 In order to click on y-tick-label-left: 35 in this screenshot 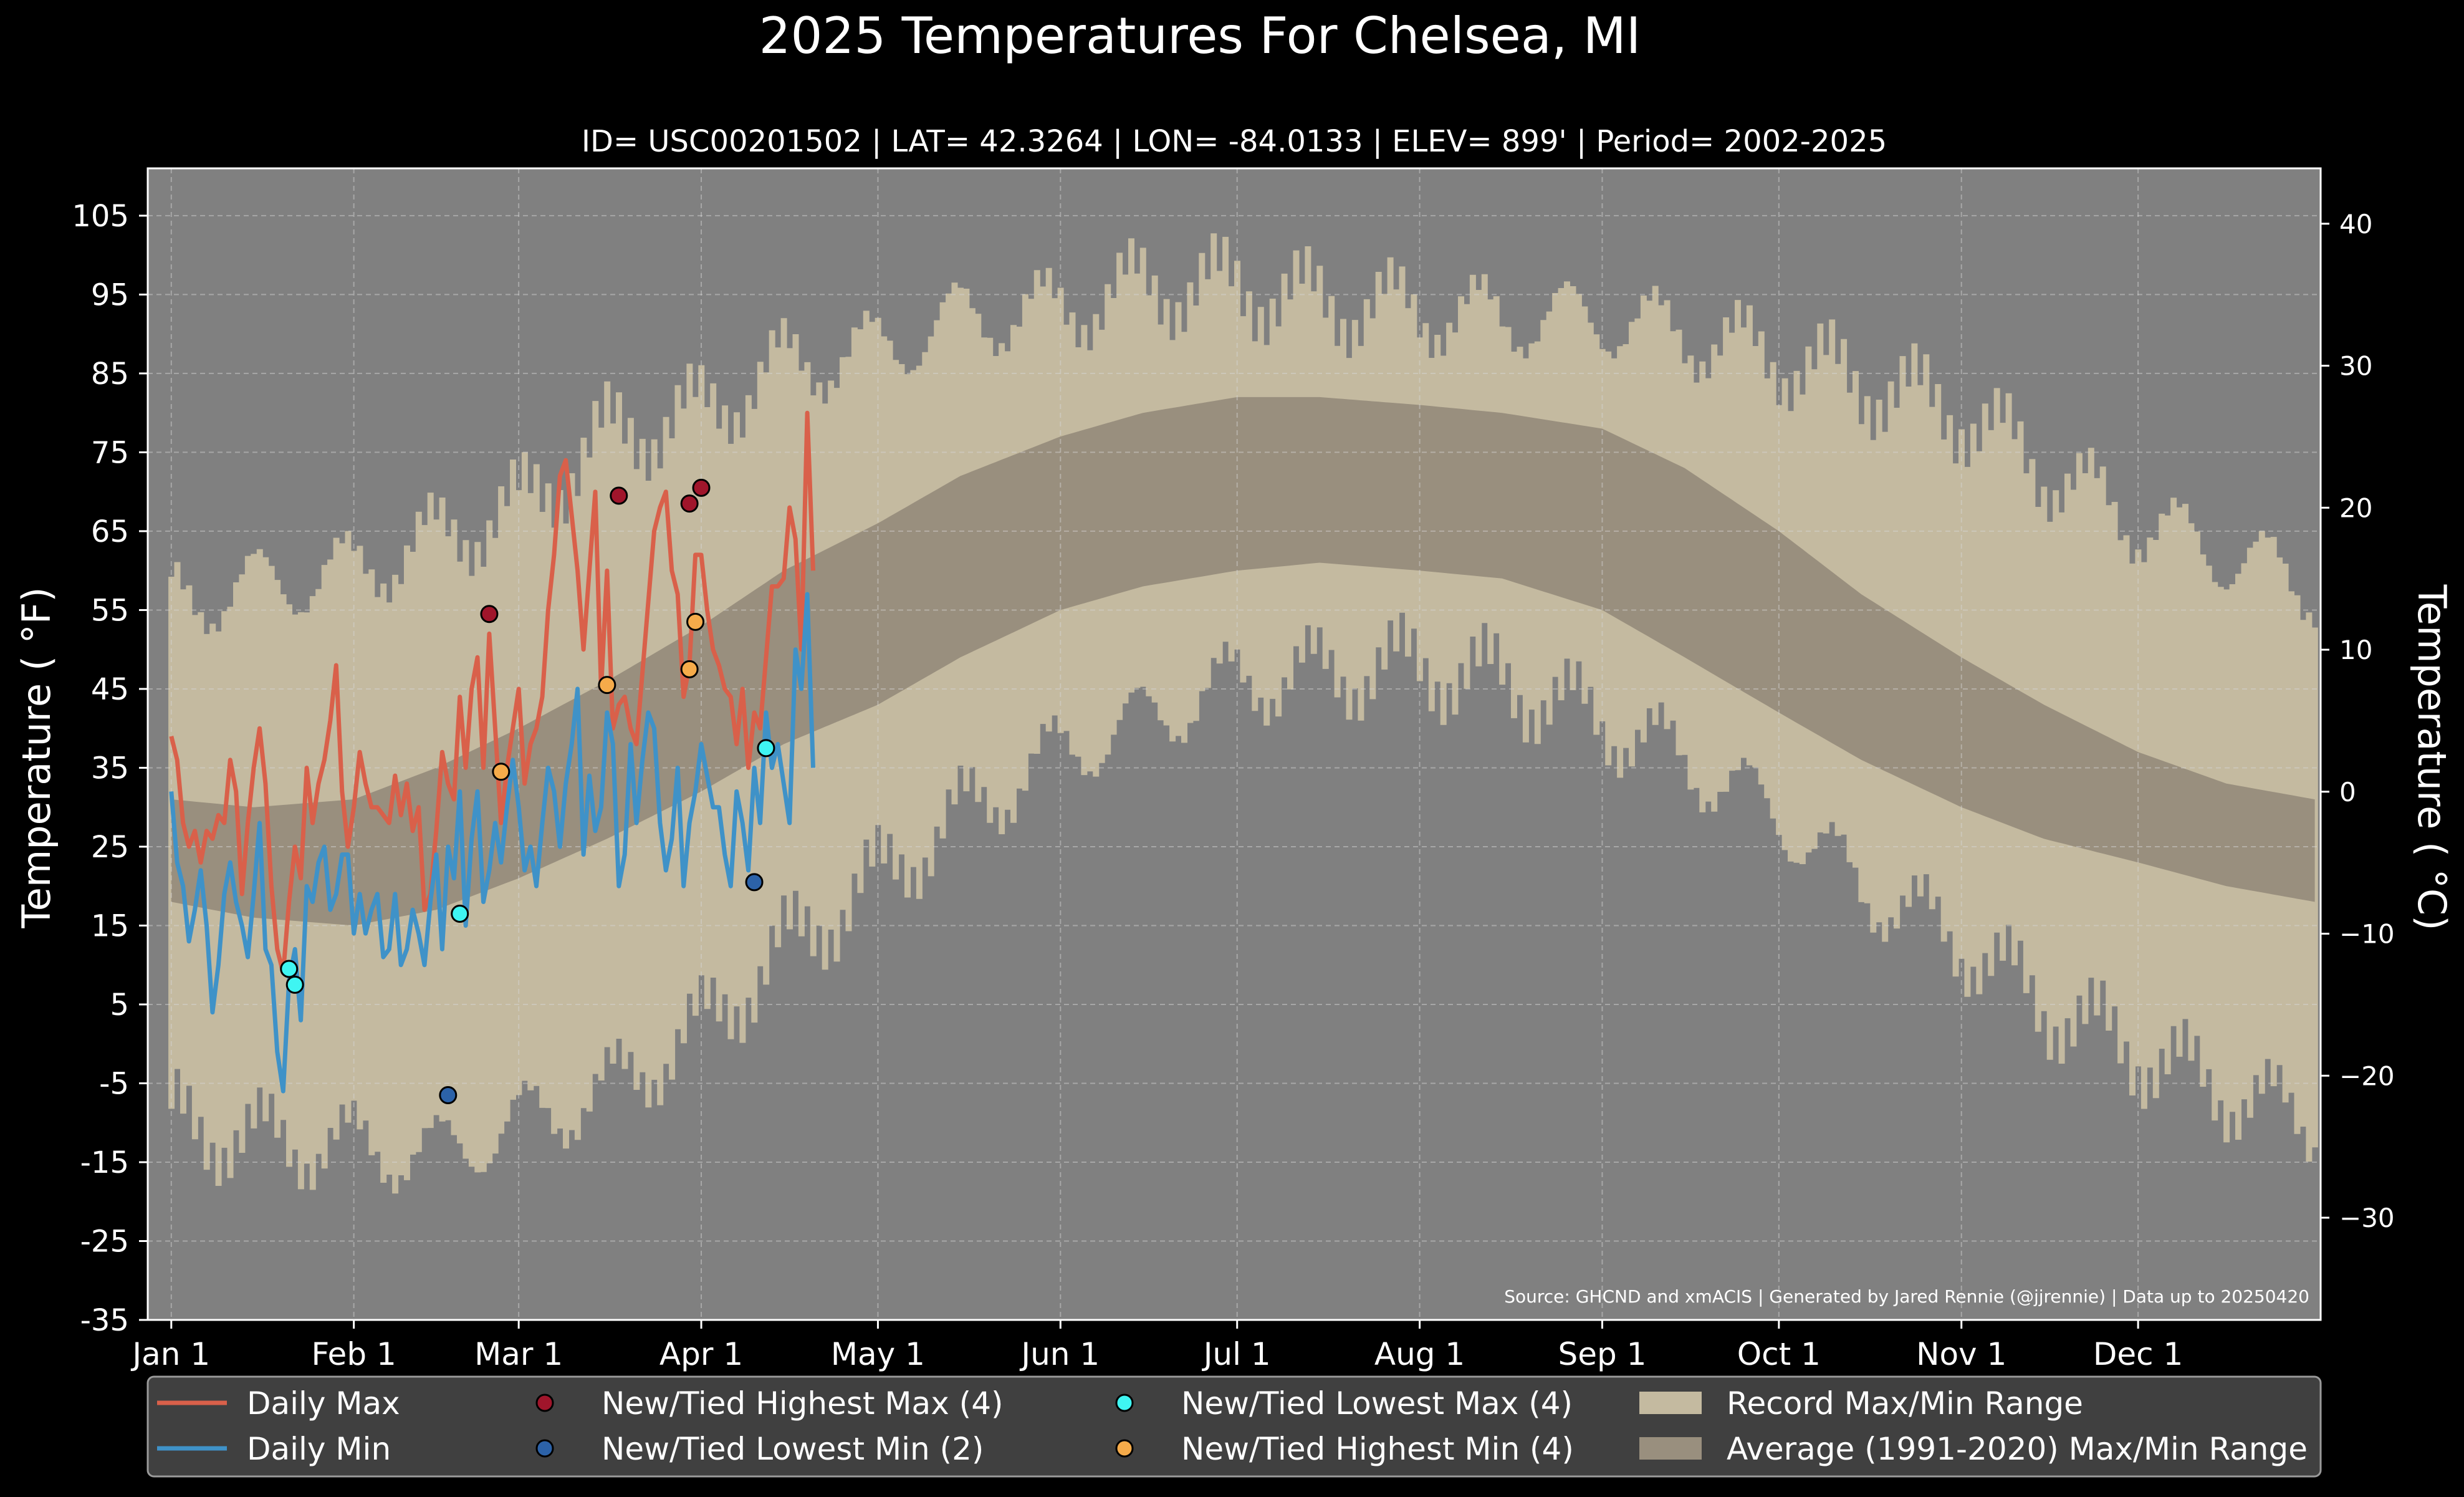, I will do `click(110, 768)`.